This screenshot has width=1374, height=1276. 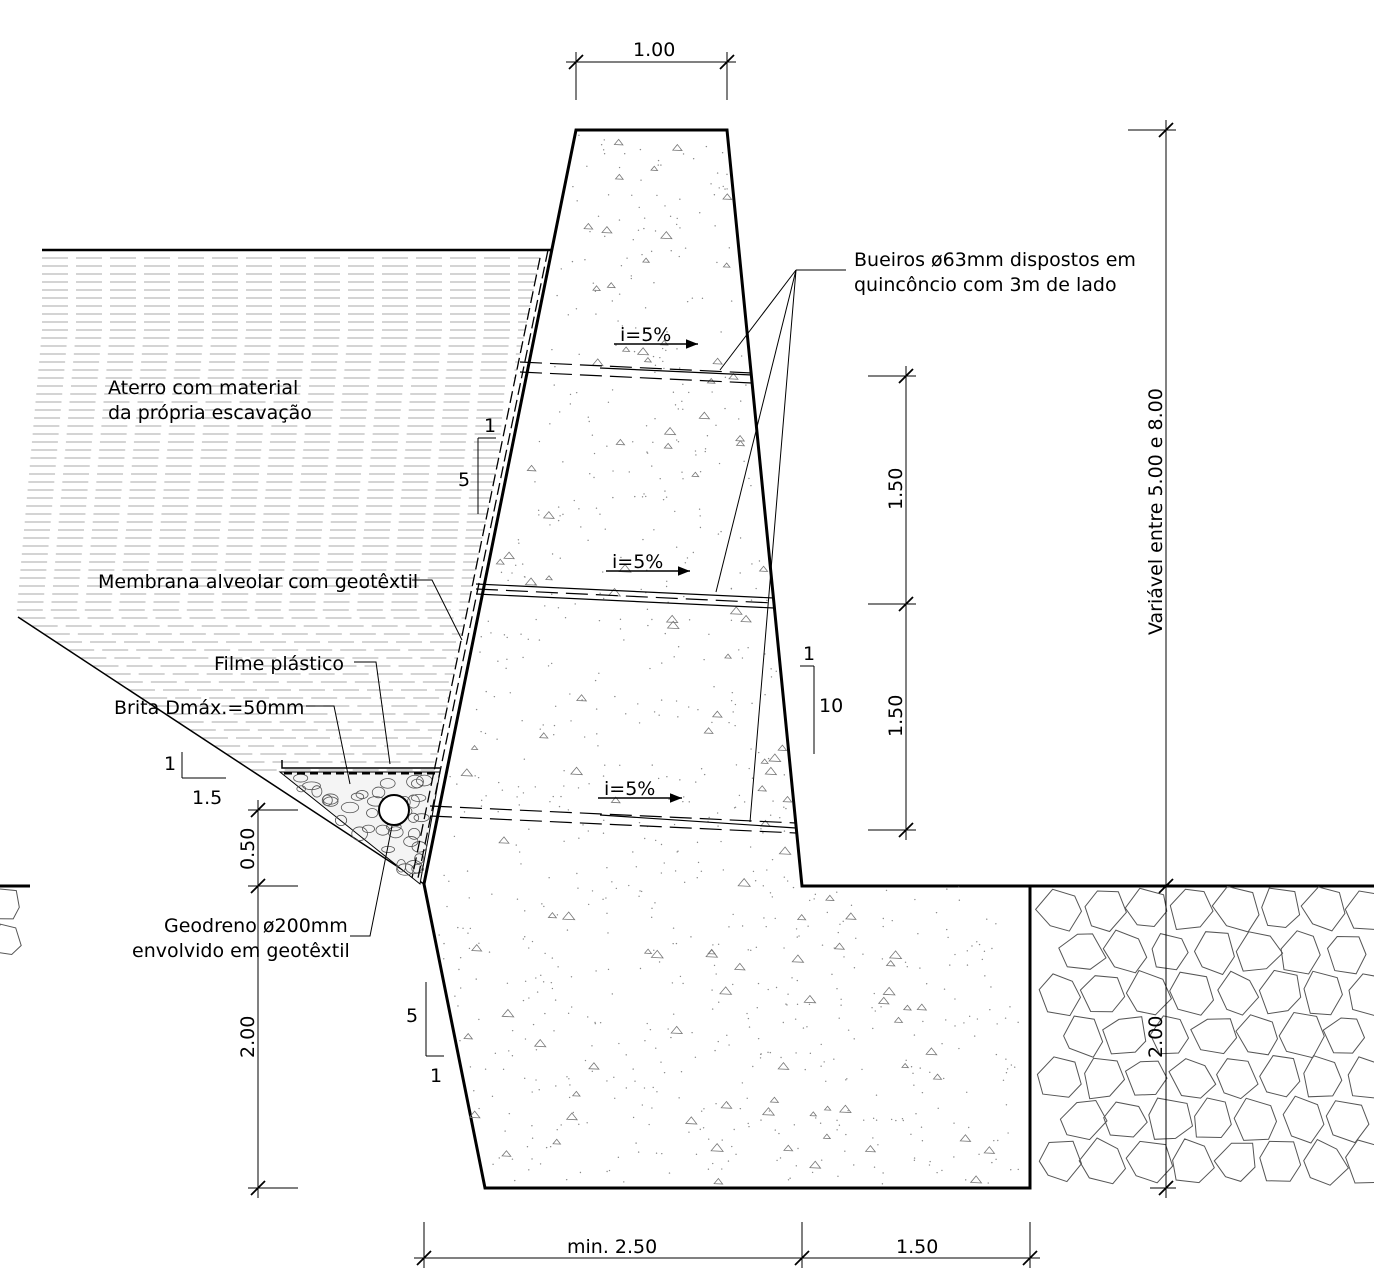 I want to click on backfill-label-1: Aterro com material, so click(x=203, y=388).